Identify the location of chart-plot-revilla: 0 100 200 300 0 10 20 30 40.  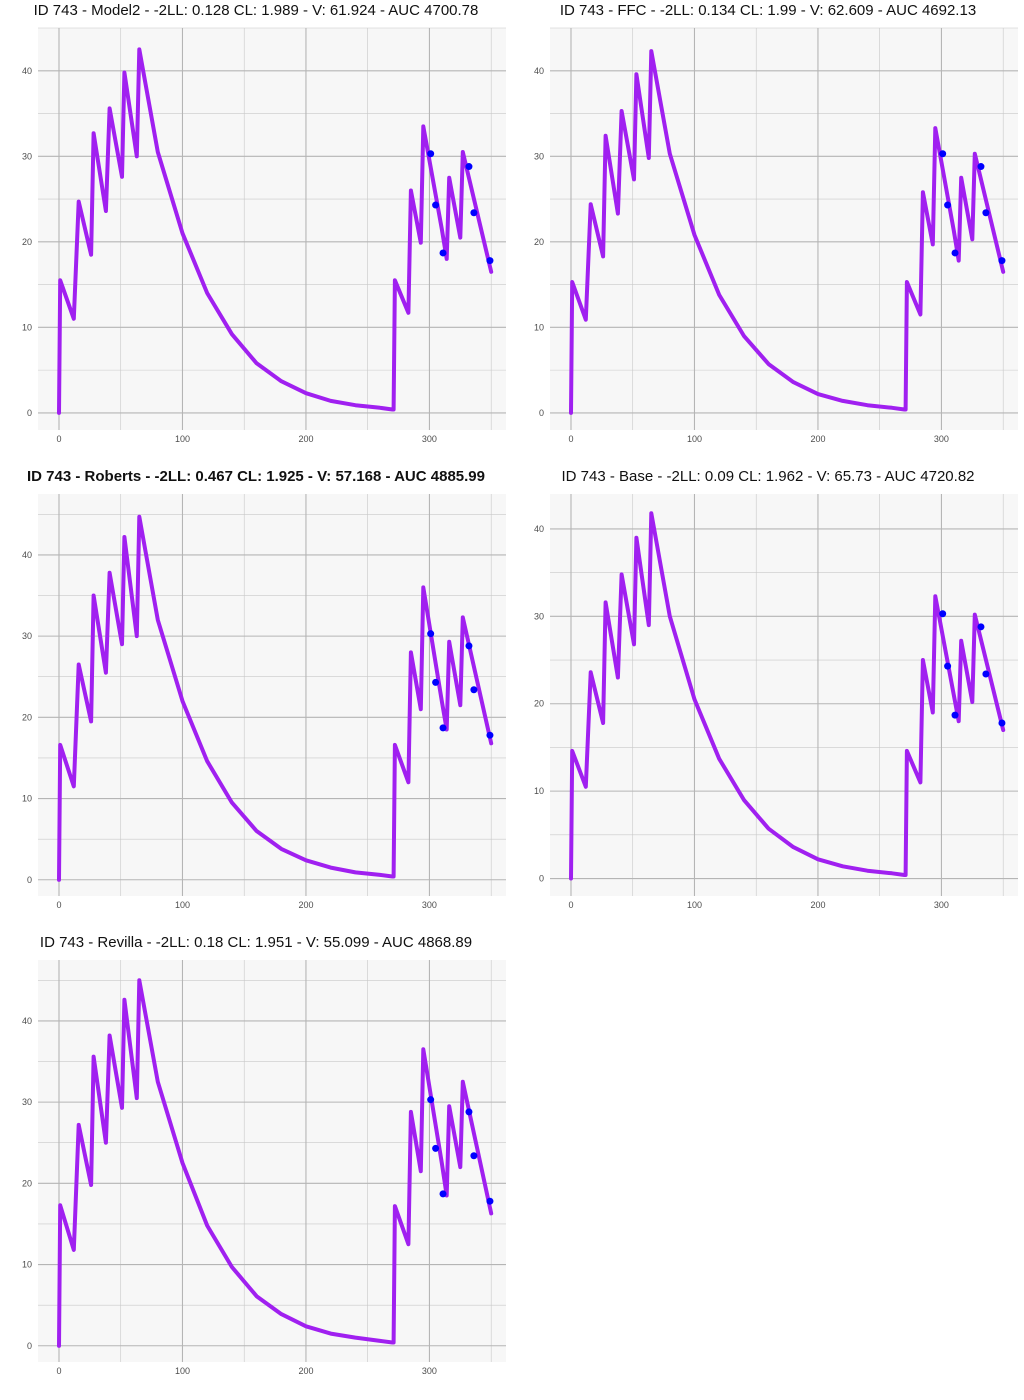
(264, 1168).